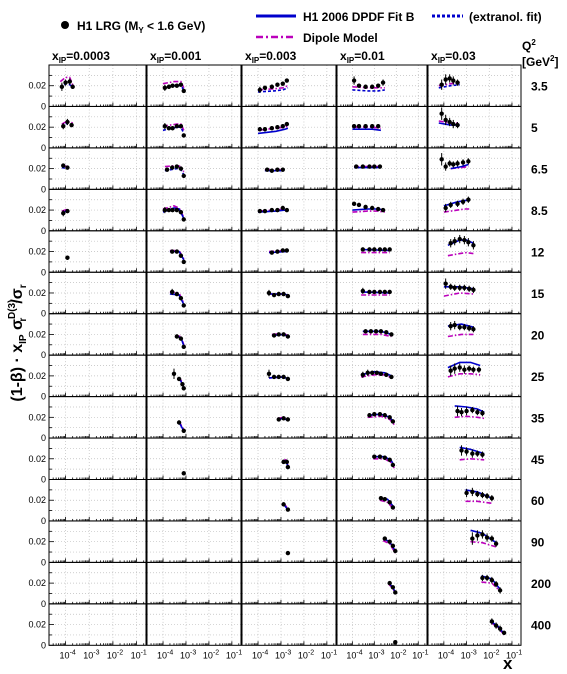 The height and width of the screenshot is (674, 567). I want to click on x-tick-label: 10⁻², so click(306, 654).